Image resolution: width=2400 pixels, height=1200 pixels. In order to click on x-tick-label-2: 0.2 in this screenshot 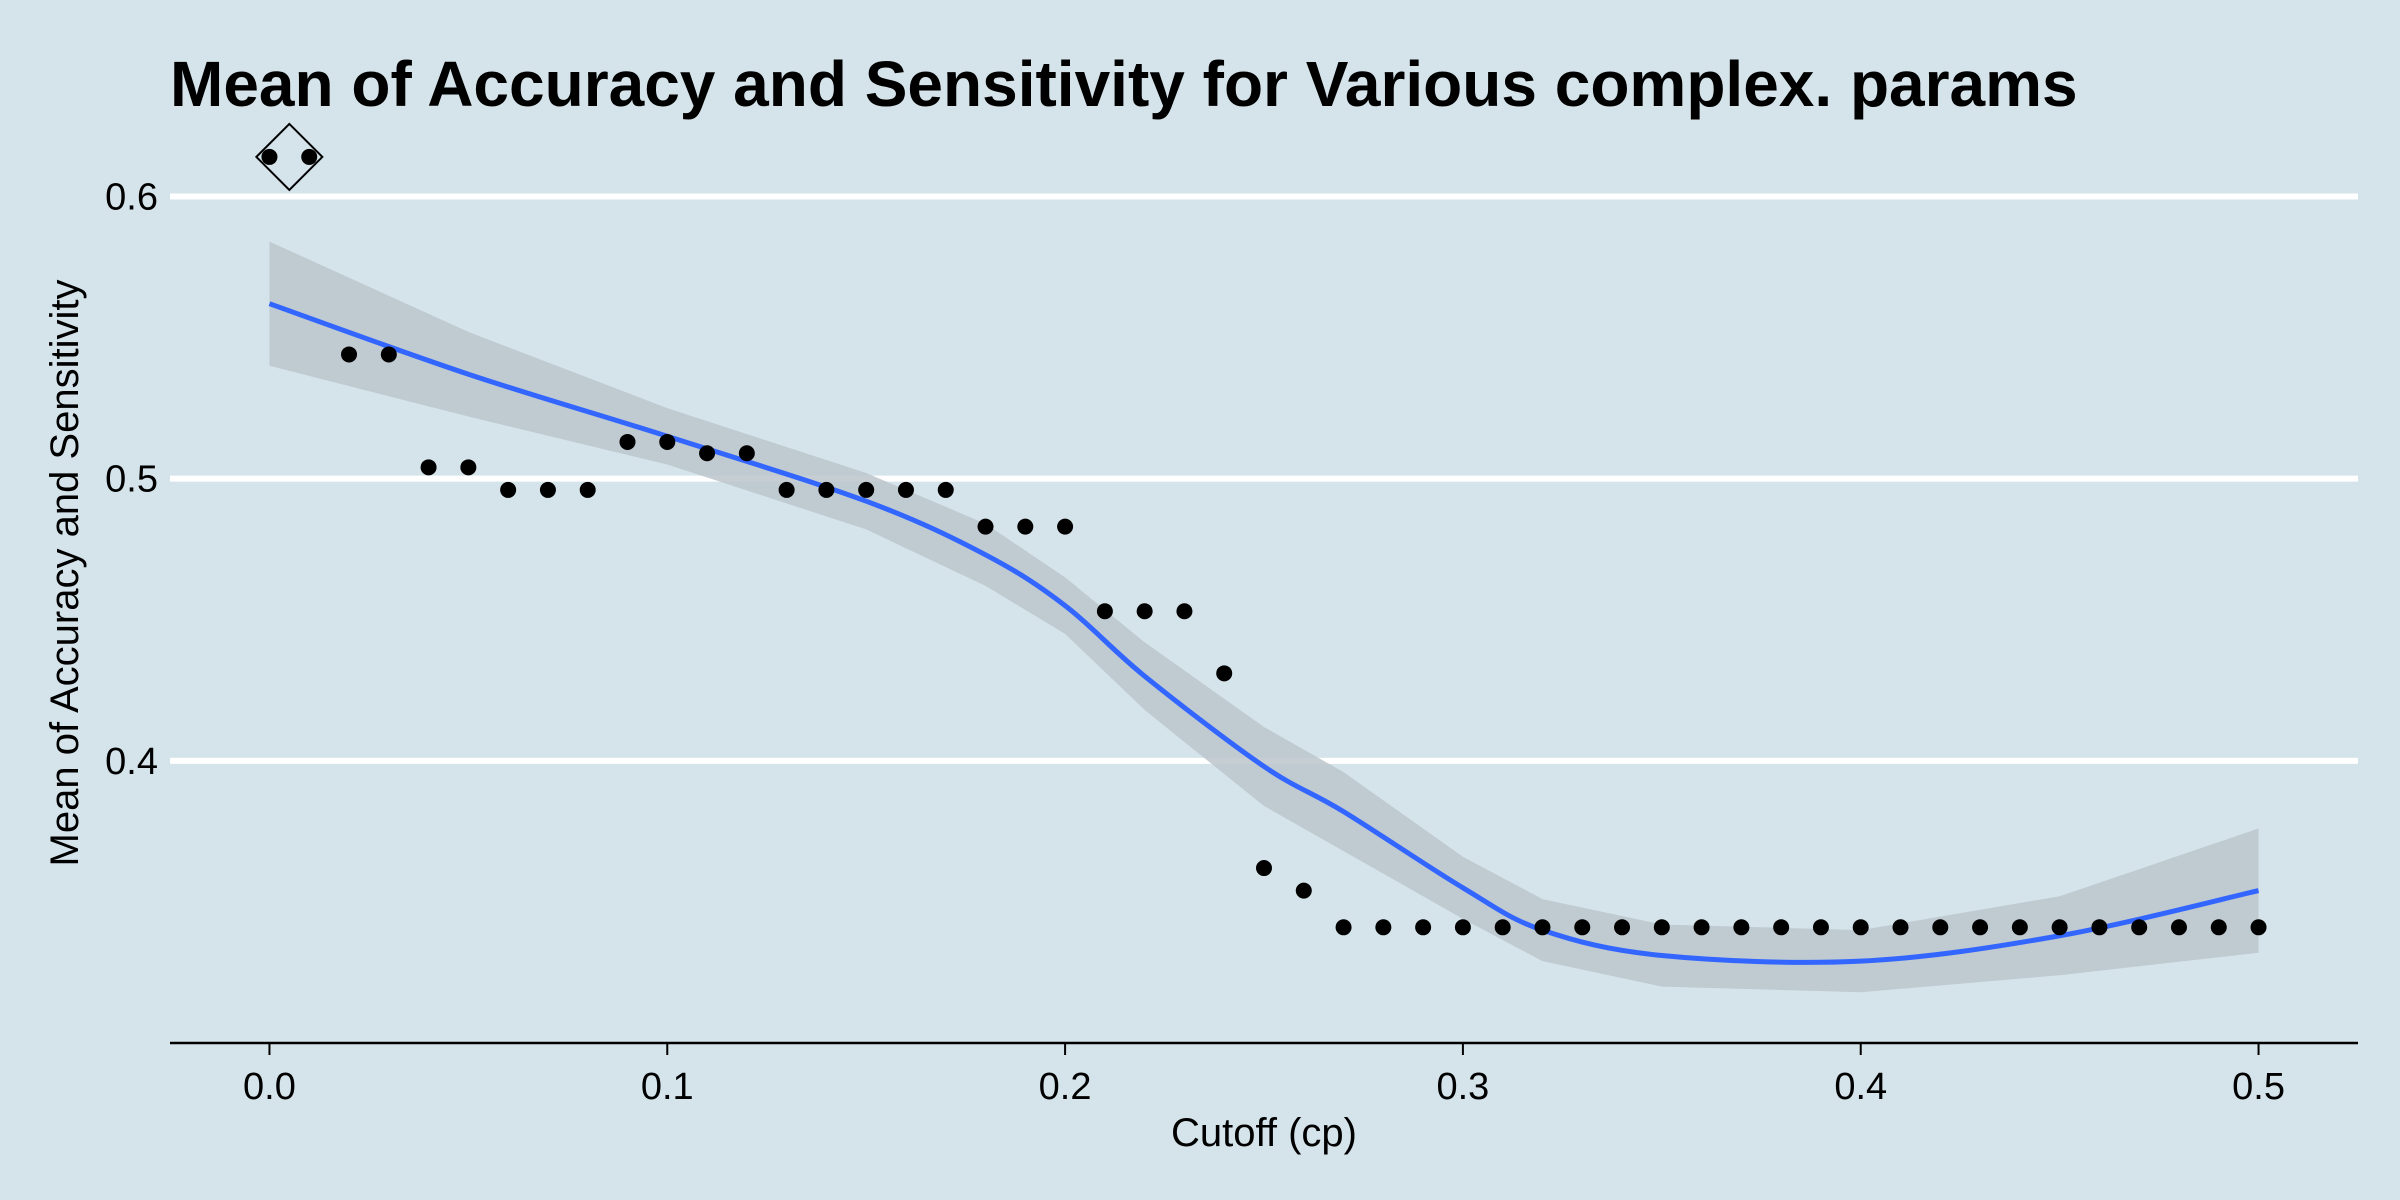, I will do `click(1065, 1087)`.